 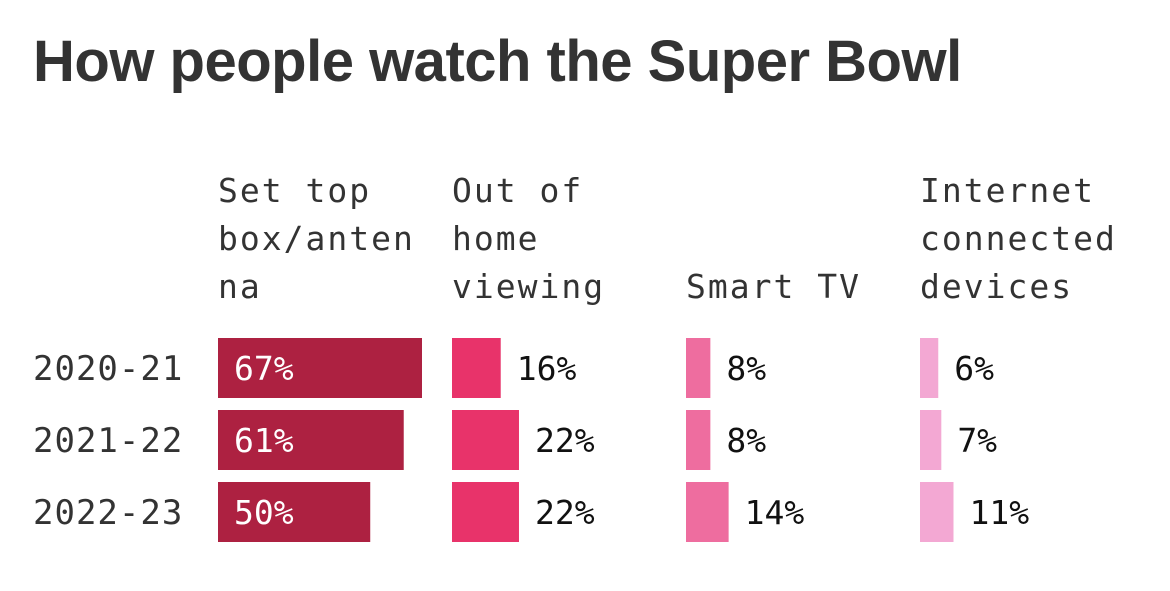 What do you see at coordinates (547, 368) in the screenshot?
I see `data-label: 16%` at bounding box center [547, 368].